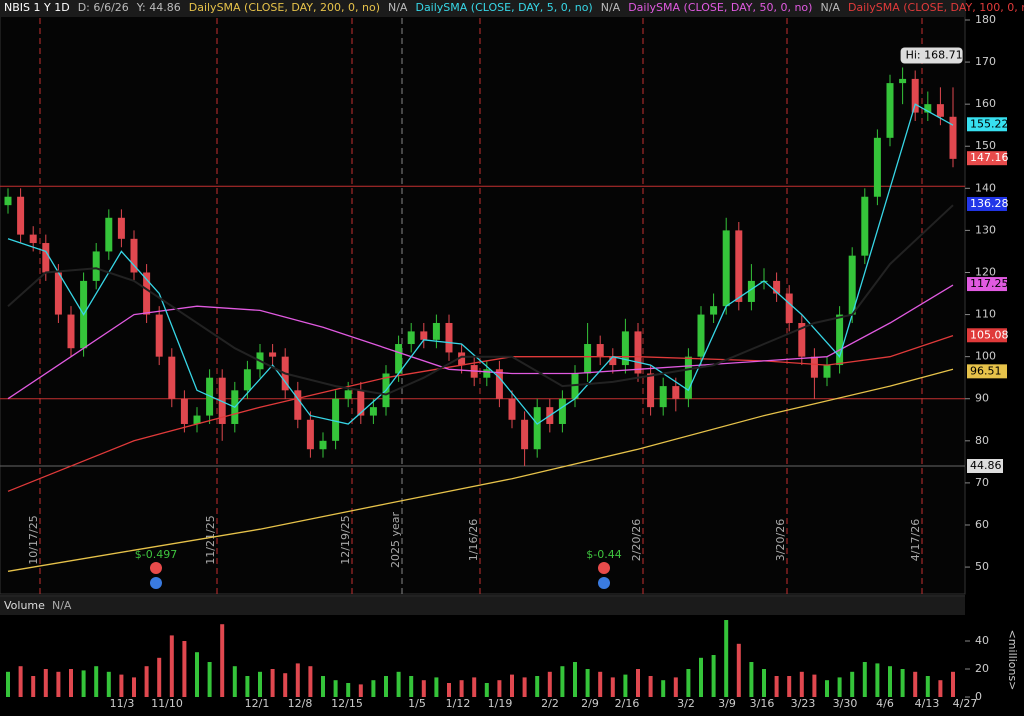  I want to click on y-tick-label: 90, so click(982, 398).